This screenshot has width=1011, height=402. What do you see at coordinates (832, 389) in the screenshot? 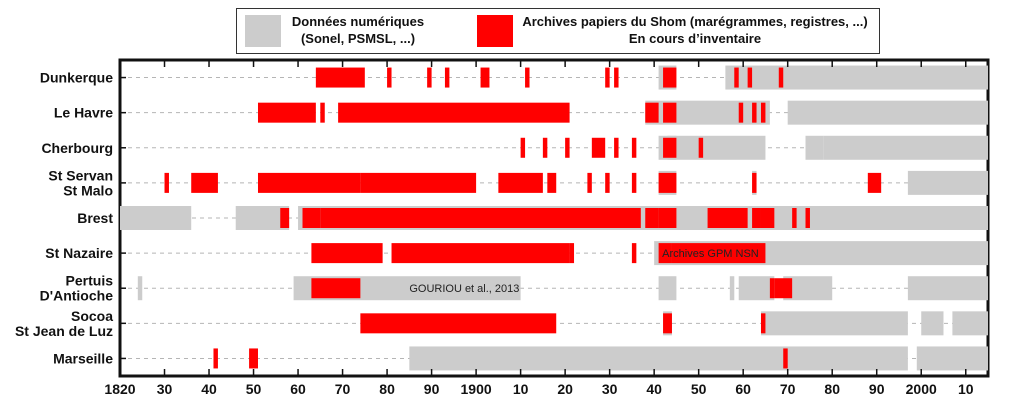
I see `x-tick-label-16: 80` at bounding box center [832, 389].